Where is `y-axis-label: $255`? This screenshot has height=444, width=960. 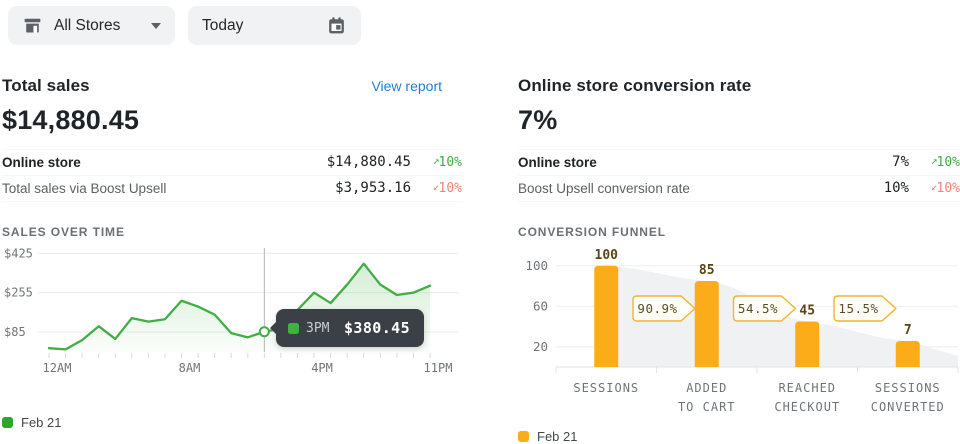
y-axis-label: $255 is located at coordinates (18, 293).